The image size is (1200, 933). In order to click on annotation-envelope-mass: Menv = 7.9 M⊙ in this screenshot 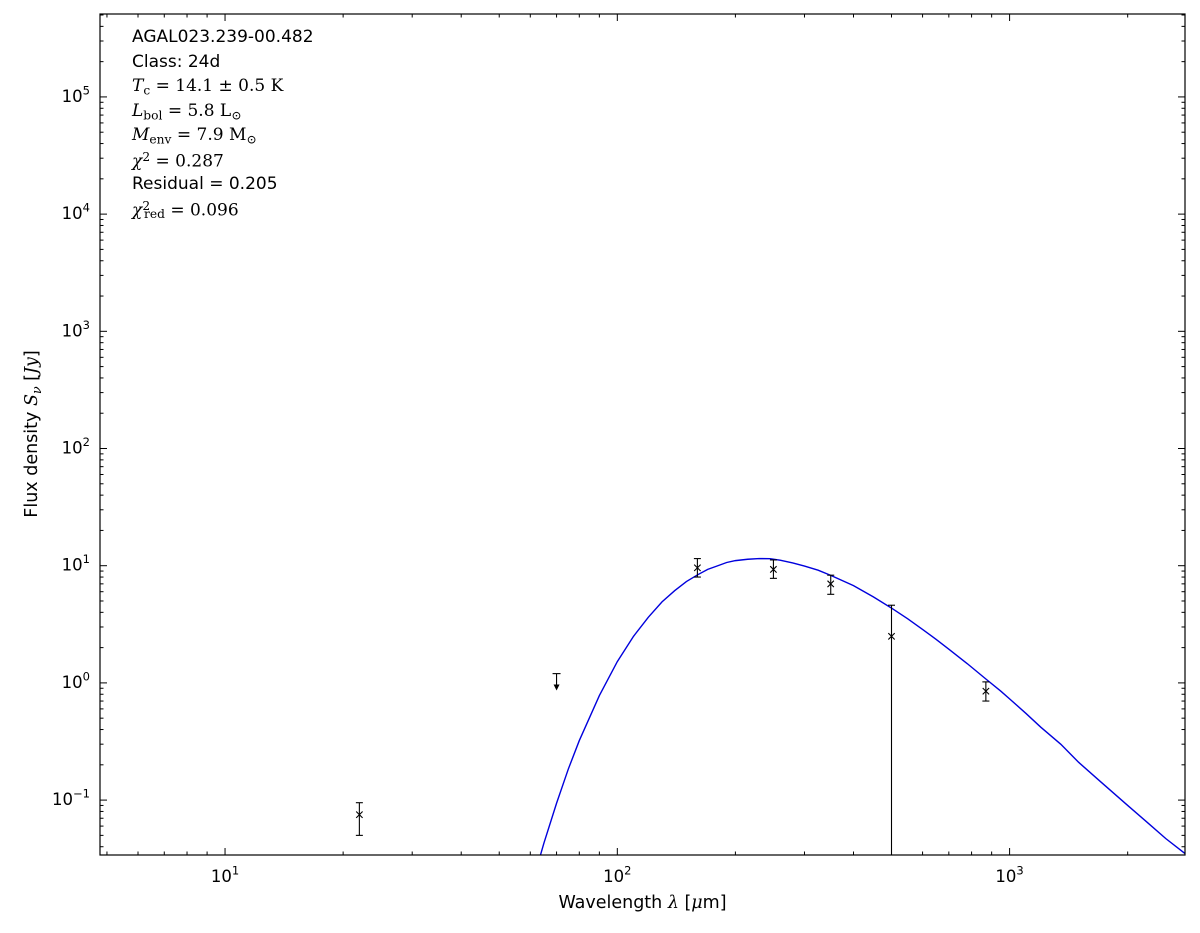, I will do `click(223, 137)`.